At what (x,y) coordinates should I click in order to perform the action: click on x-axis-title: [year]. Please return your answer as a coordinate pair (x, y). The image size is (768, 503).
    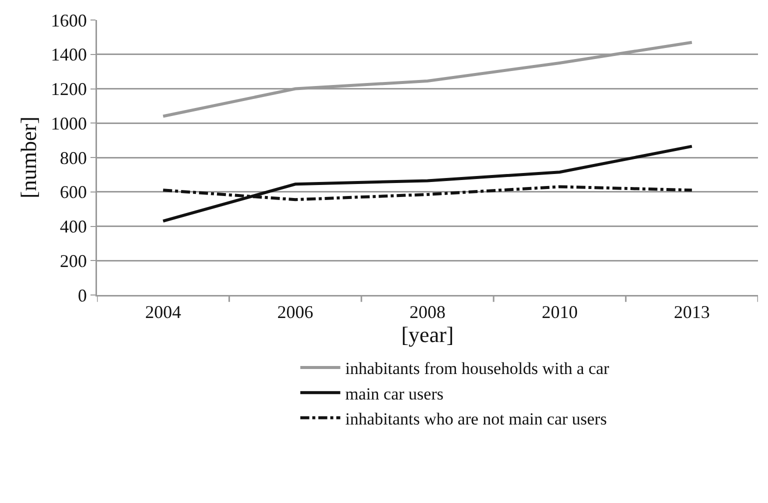
    Looking at the image, I should click on (427, 335).